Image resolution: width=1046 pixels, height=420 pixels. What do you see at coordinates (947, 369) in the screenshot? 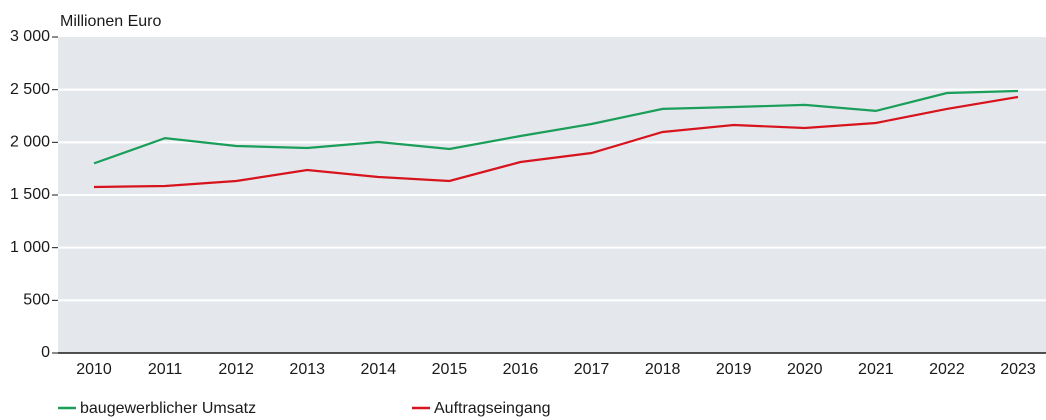
I see `x-tick-label: 2022` at bounding box center [947, 369].